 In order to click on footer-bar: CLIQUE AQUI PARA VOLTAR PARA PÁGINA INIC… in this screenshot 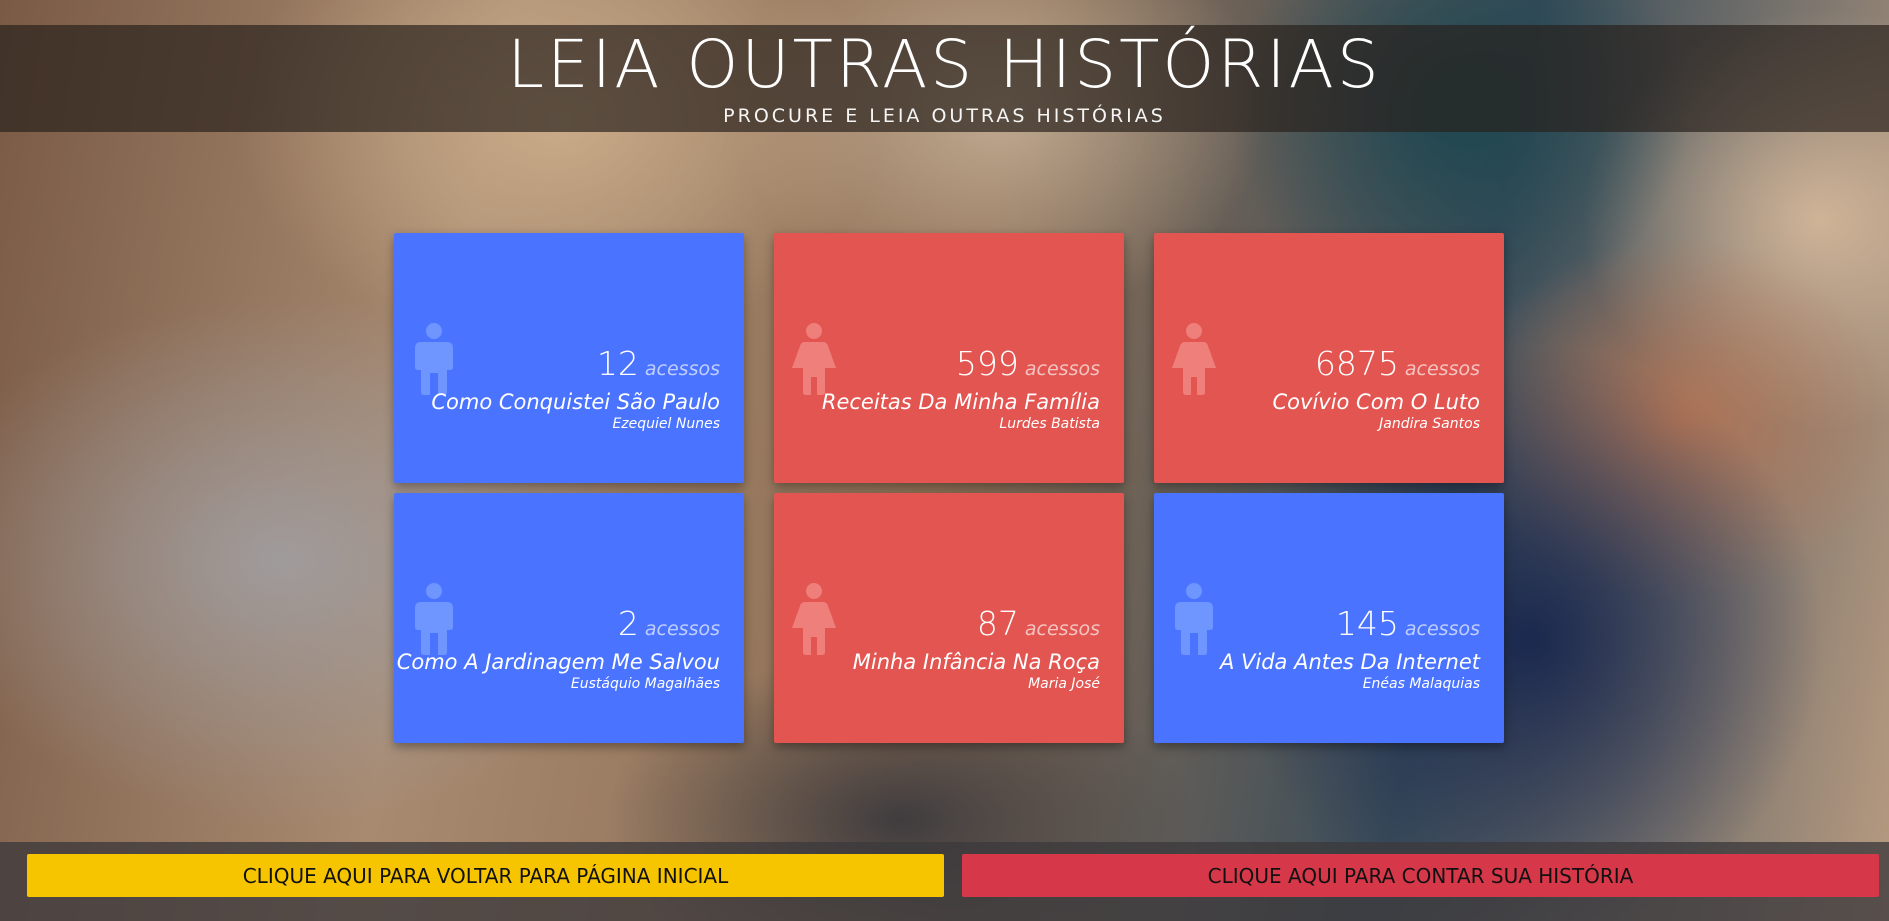, I will do `click(944, 881)`.